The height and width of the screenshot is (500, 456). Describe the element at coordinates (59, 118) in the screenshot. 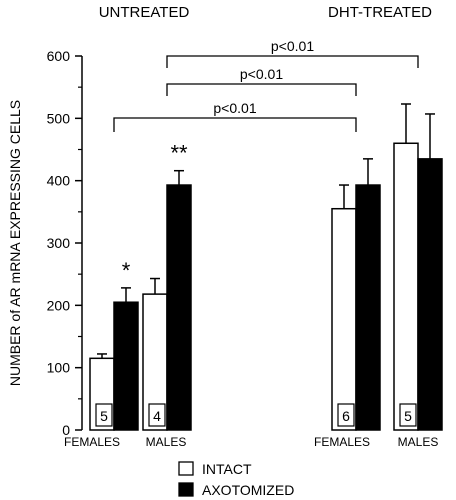

I see `y-tick-label: 500` at that location.